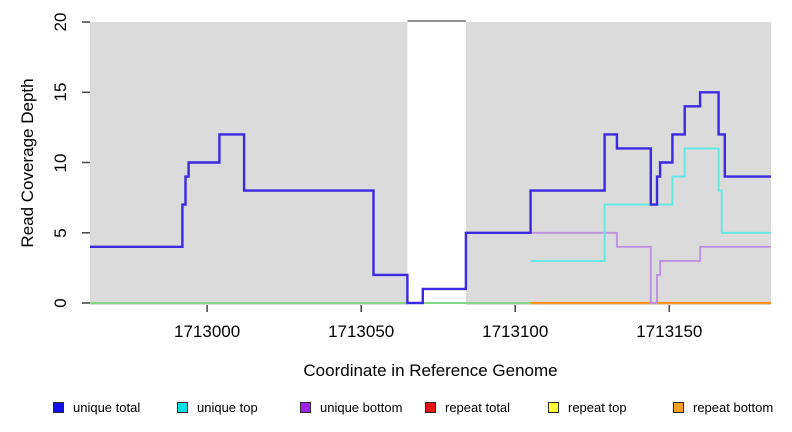 The height and width of the screenshot is (432, 792). What do you see at coordinates (207, 331) in the screenshot?
I see `x-tick-label: 1713000` at bounding box center [207, 331].